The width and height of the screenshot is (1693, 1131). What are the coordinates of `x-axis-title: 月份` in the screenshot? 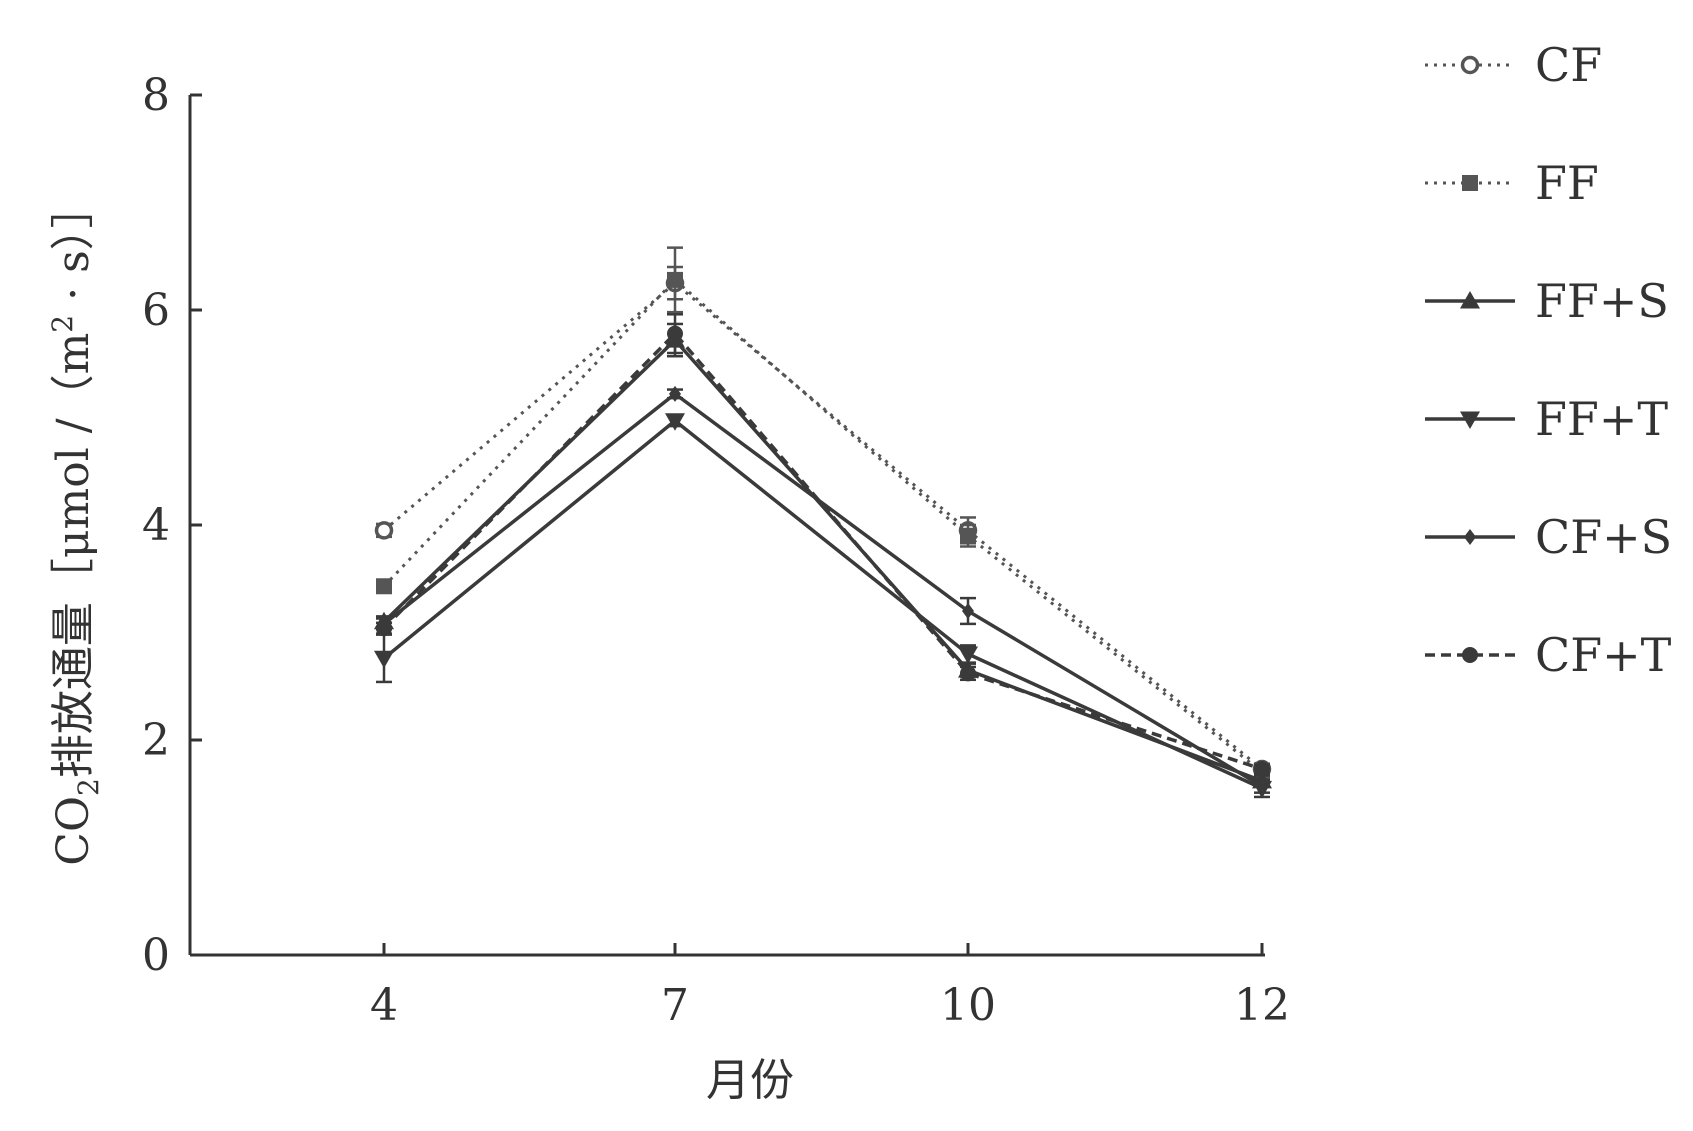 It's located at (750, 1080).